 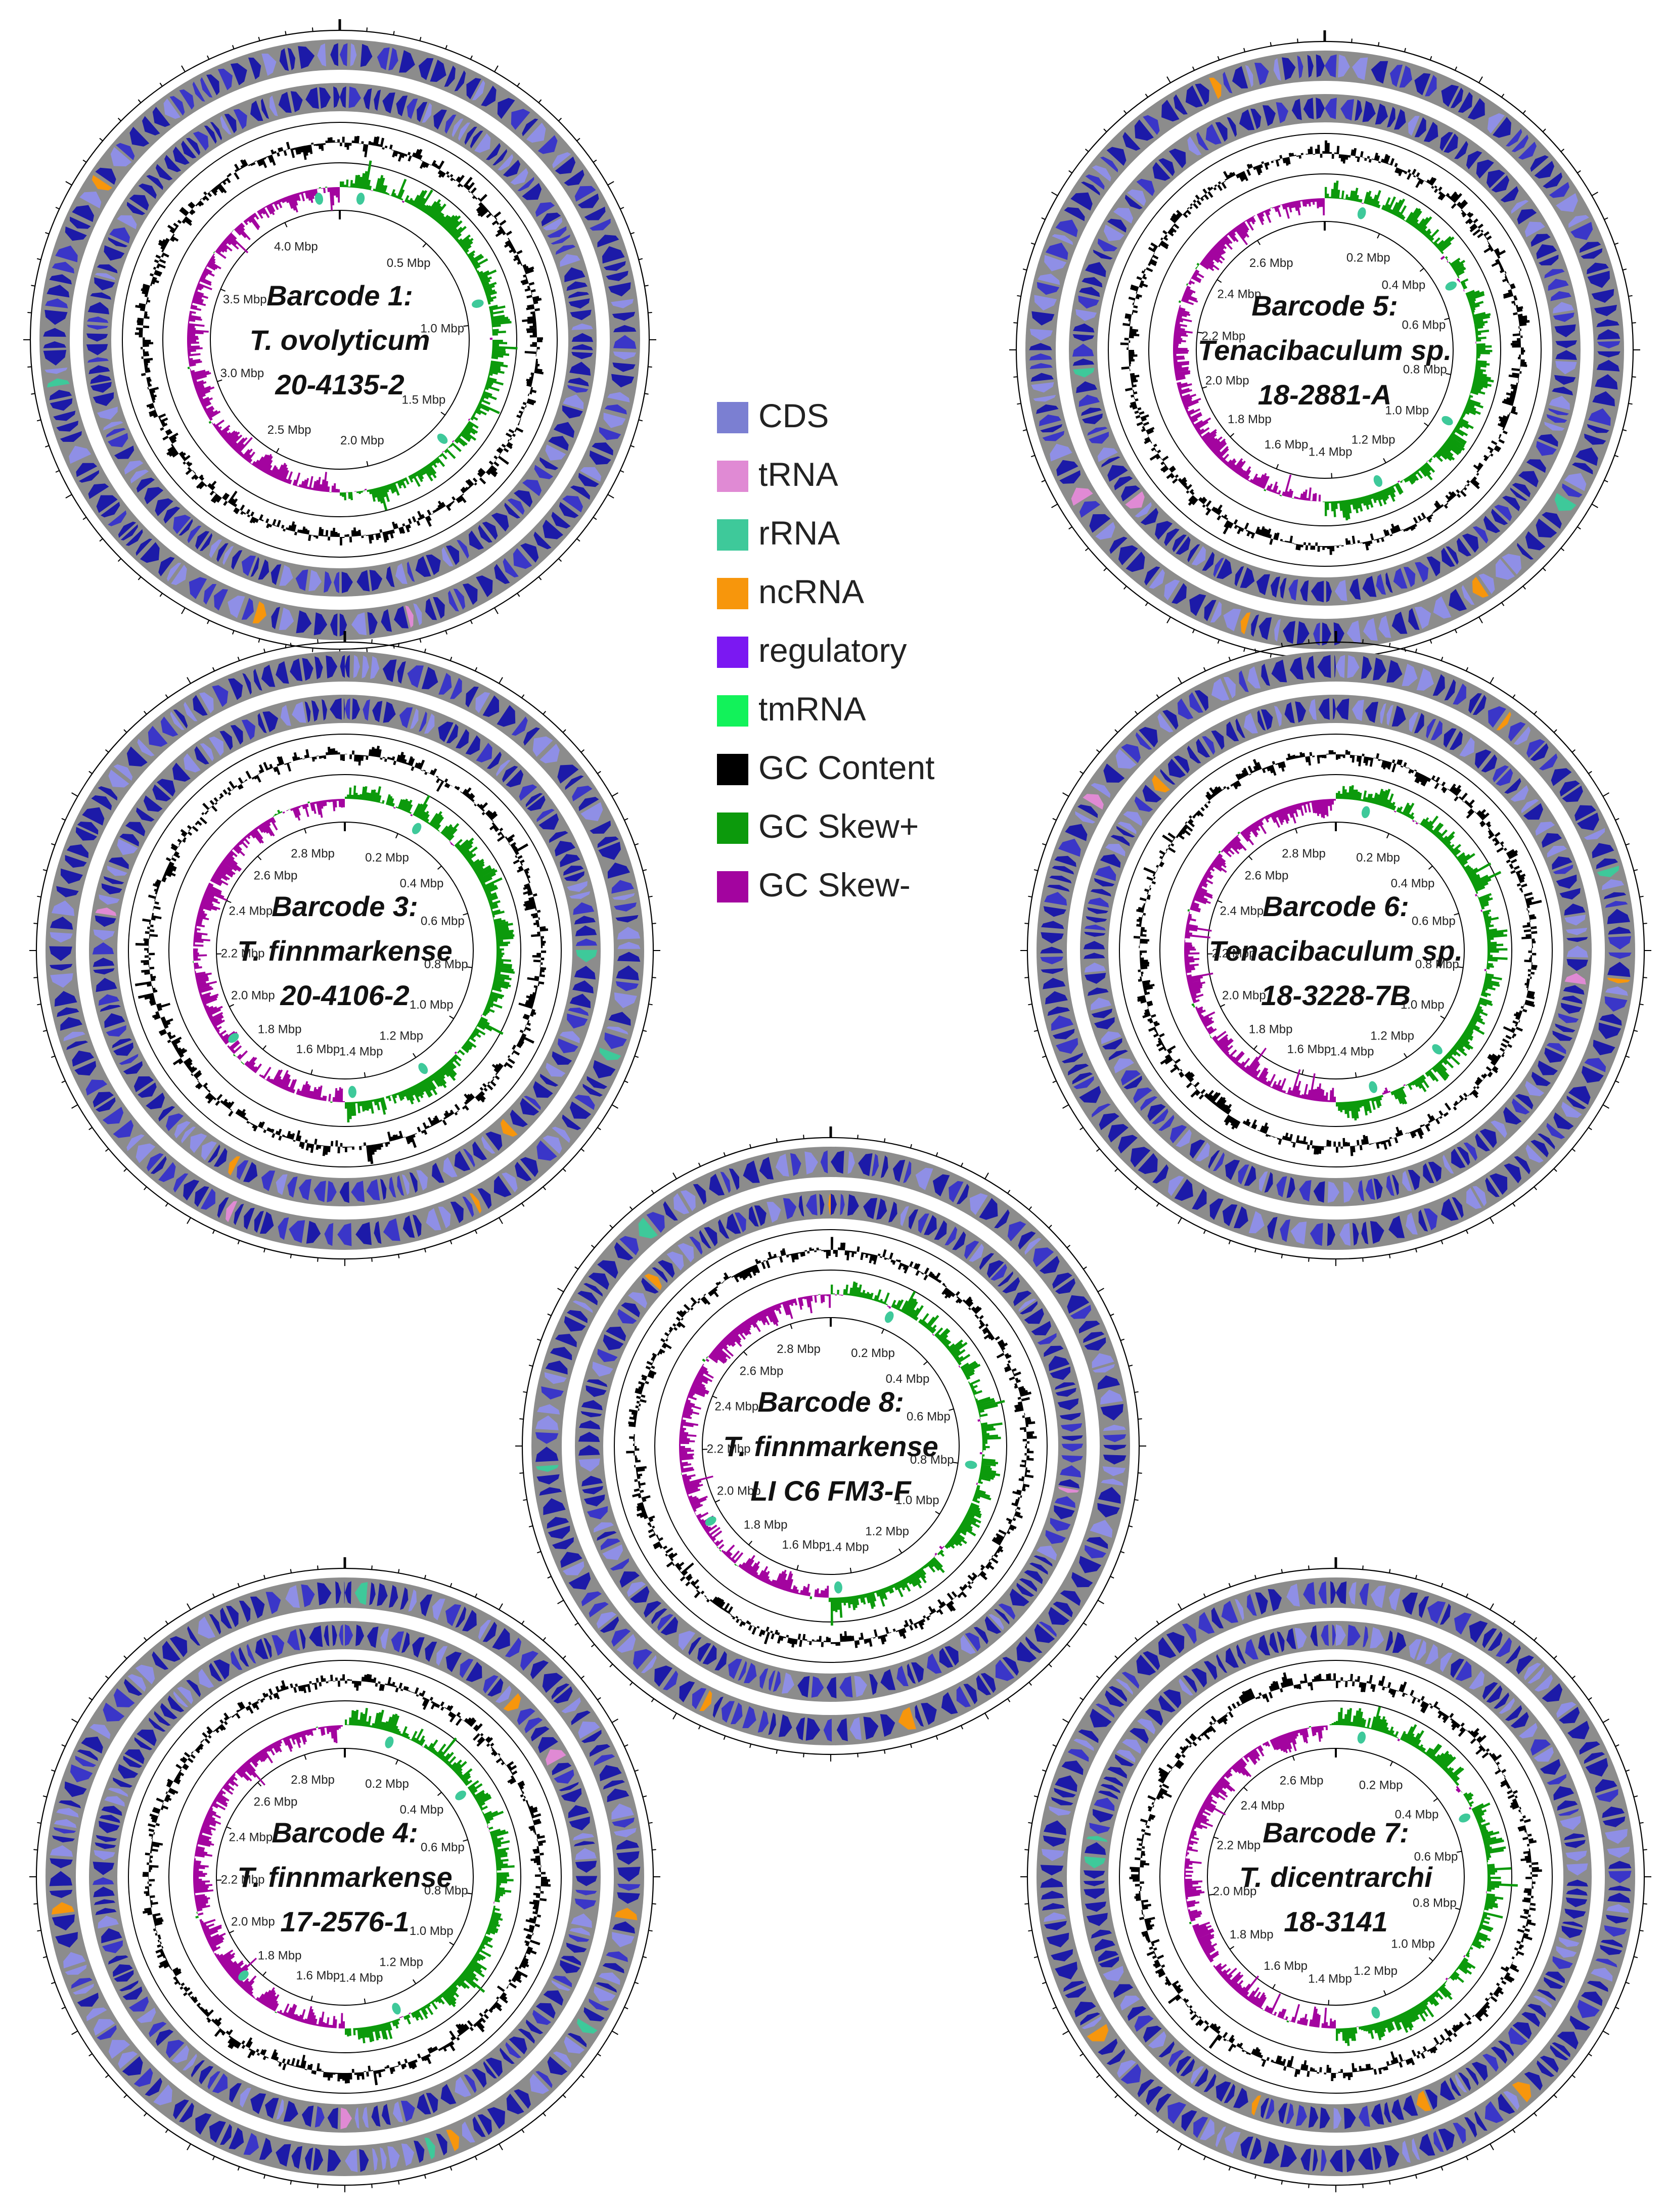 What do you see at coordinates (344, 1922) in the screenshot?
I see `map-title-line: 17-2576-1` at bounding box center [344, 1922].